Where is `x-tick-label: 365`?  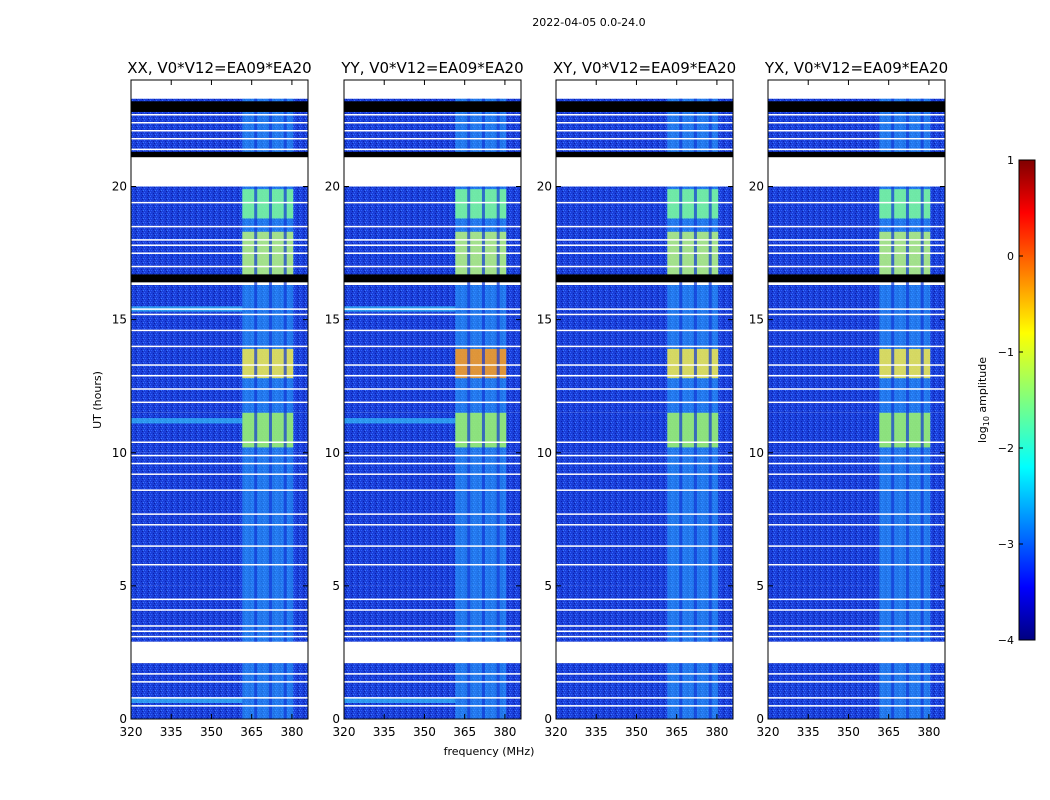
x-tick-label: 365 is located at coordinates (464, 732).